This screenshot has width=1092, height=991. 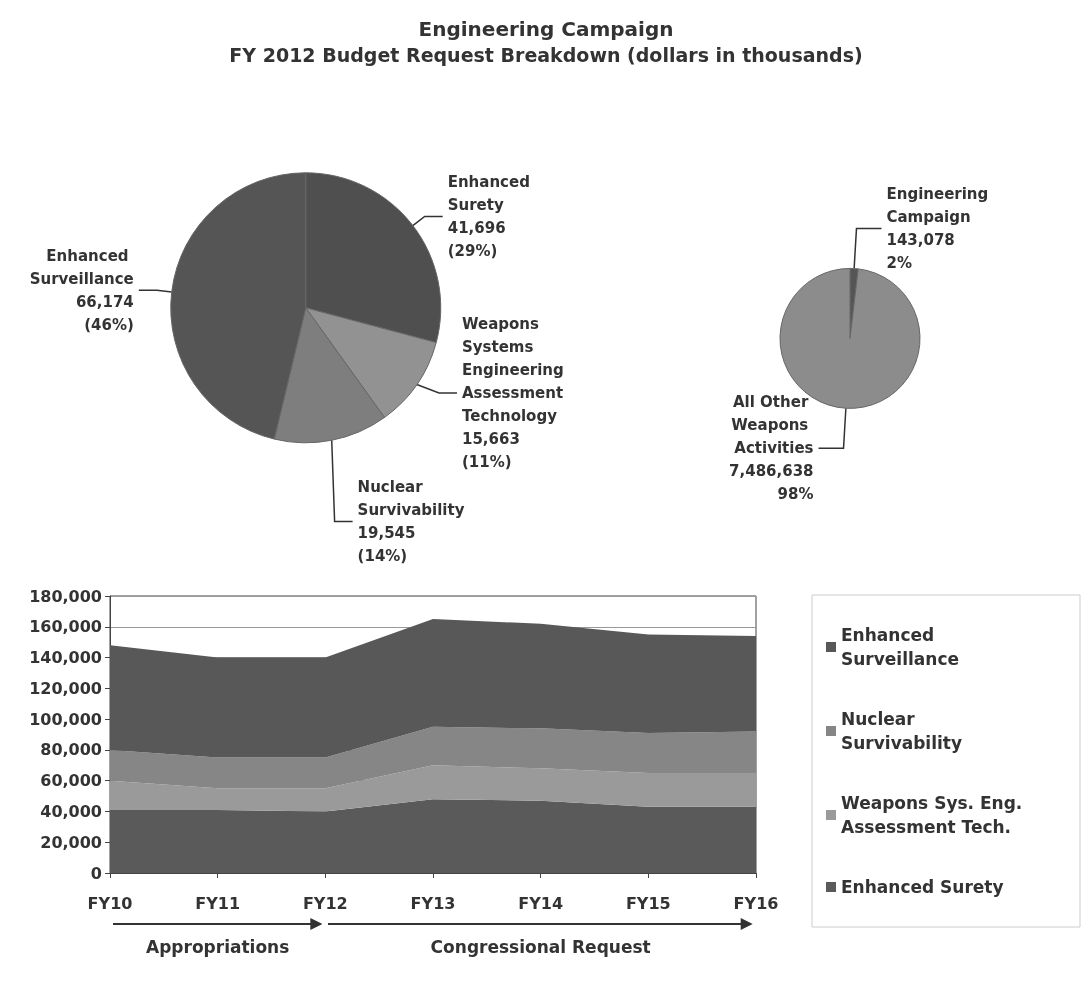 I want to click on x-tick-label: FY14, so click(x=541, y=903).